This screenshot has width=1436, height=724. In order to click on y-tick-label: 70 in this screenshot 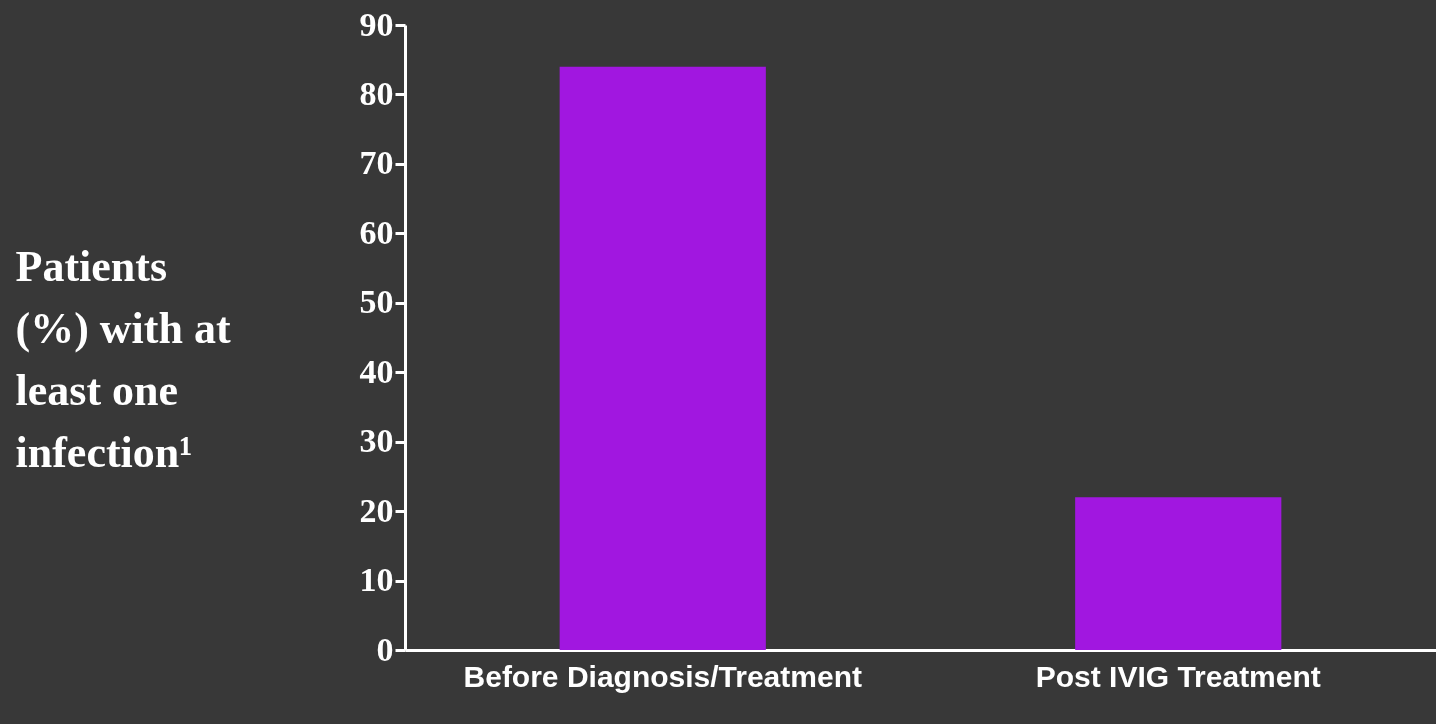, I will do `click(376, 163)`.